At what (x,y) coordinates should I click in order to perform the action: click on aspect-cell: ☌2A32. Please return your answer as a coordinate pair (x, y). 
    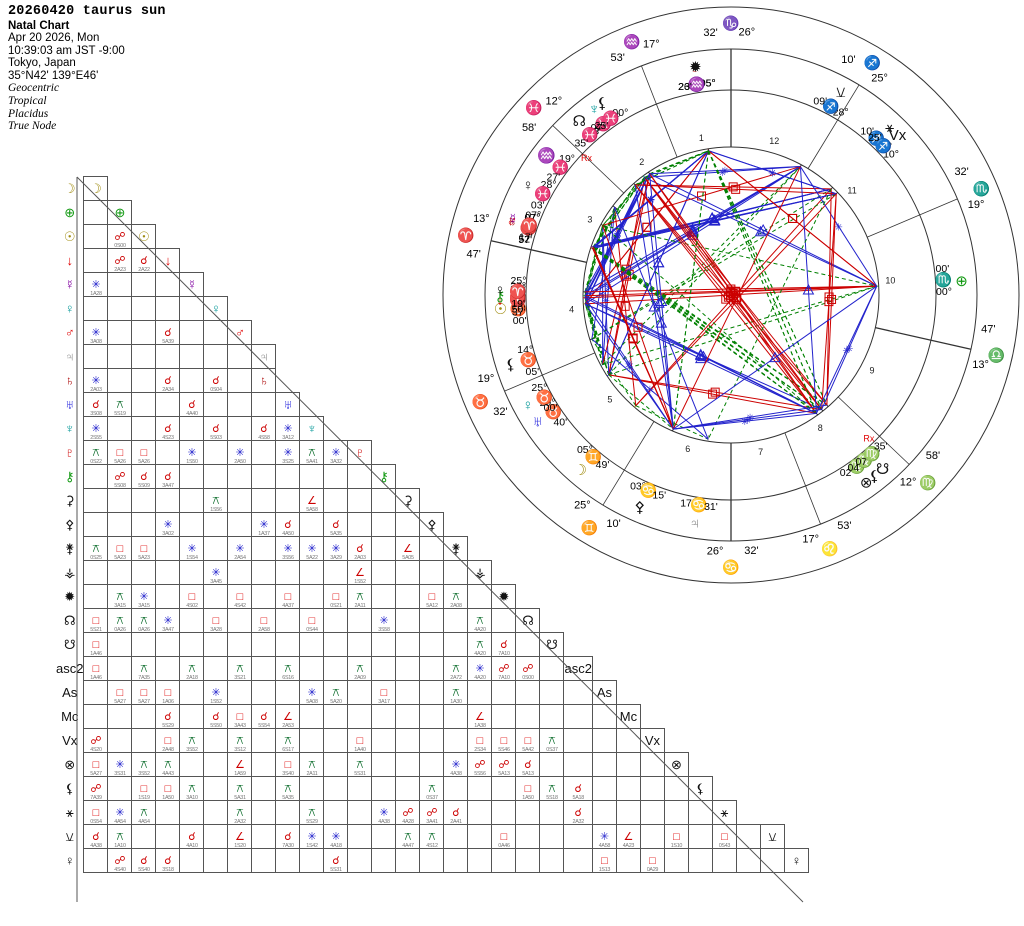
    Looking at the image, I should click on (578, 813).